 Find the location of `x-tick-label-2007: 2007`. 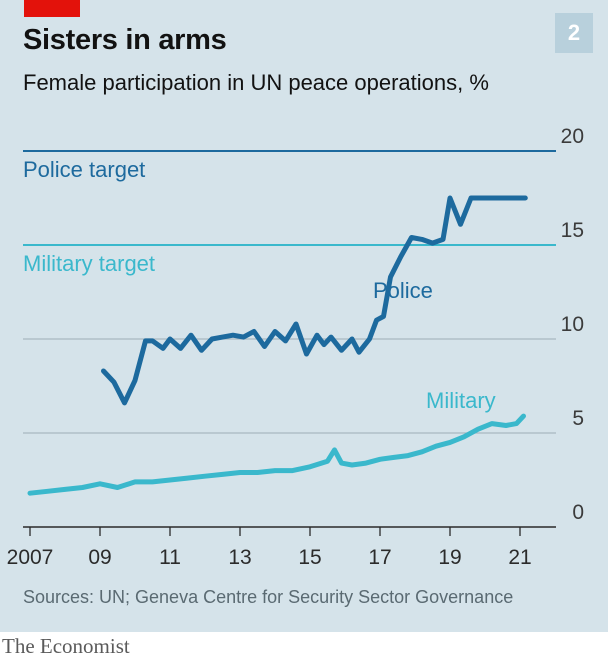

x-tick-label-2007: 2007 is located at coordinates (30, 557).